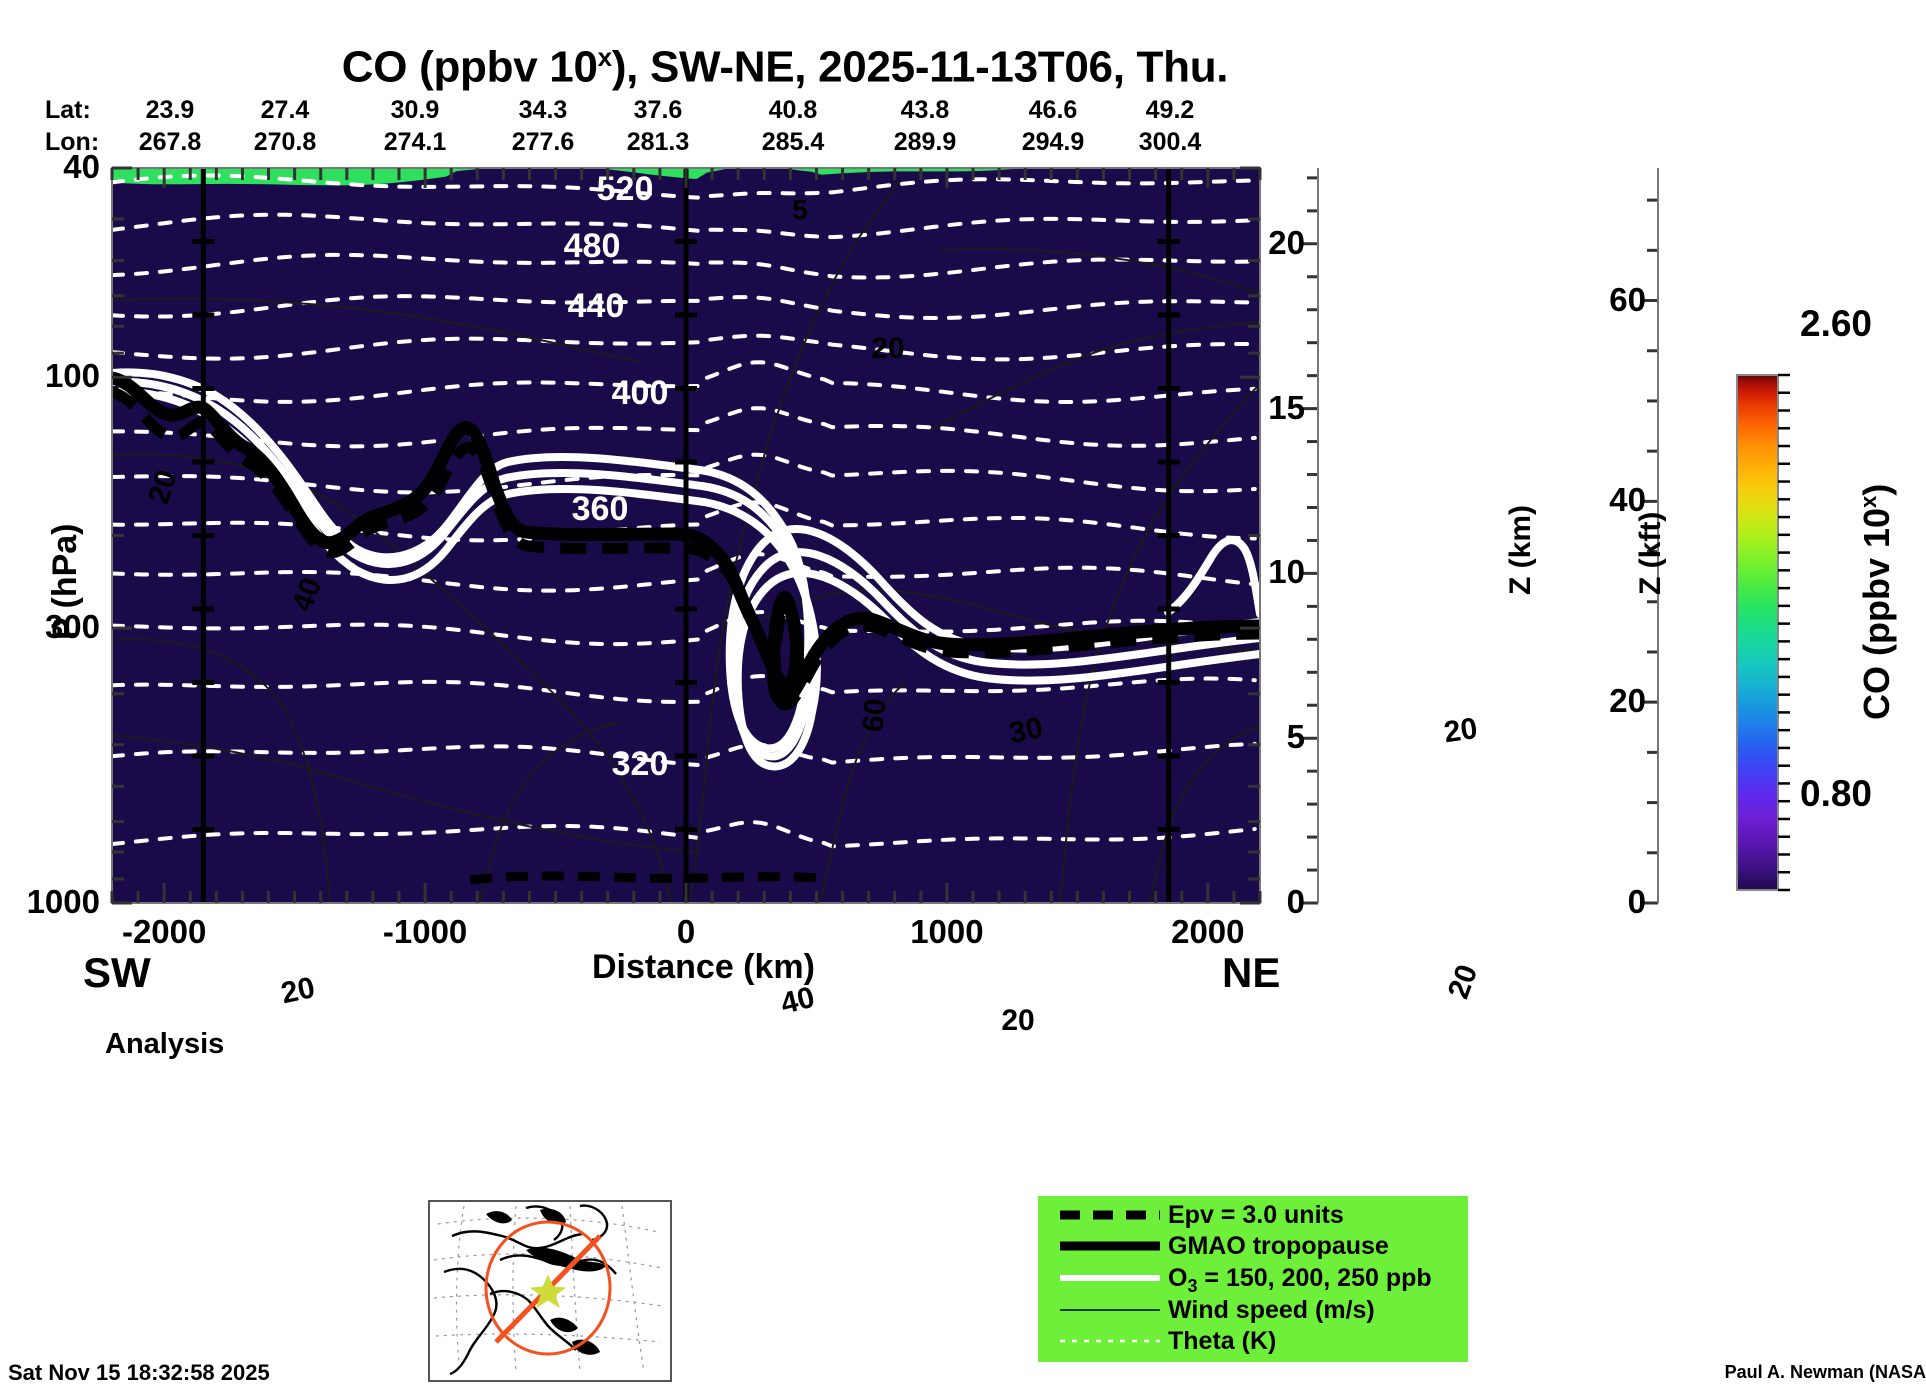  Describe the element at coordinates (658, 110) in the screenshot. I see `lat-value: 37.6` at that location.